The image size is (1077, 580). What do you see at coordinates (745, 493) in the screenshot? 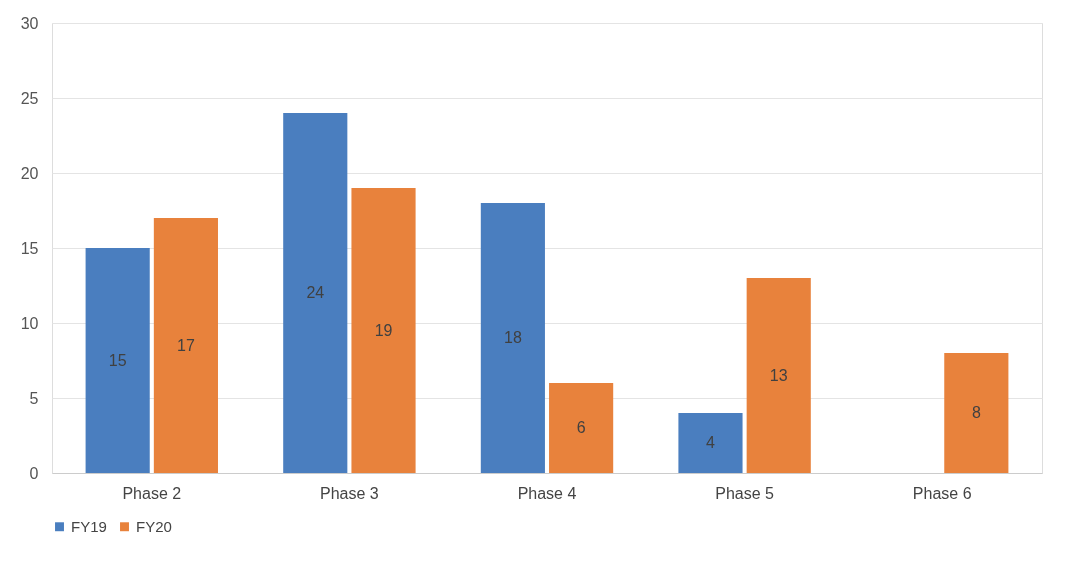
I see `x-tick-label: Phase 5` at bounding box center [745, 493].